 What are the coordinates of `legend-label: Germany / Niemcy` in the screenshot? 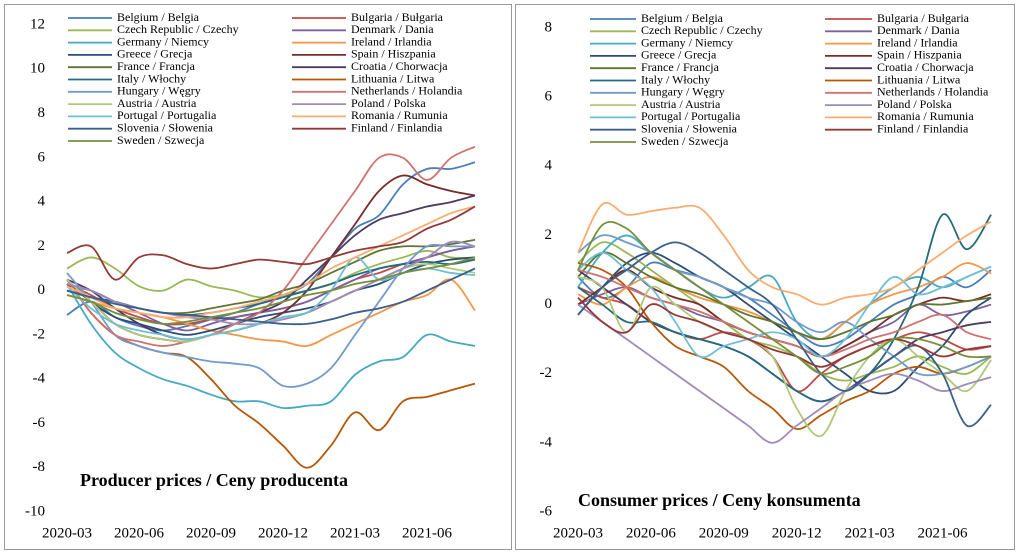 It's located at (687, 42).